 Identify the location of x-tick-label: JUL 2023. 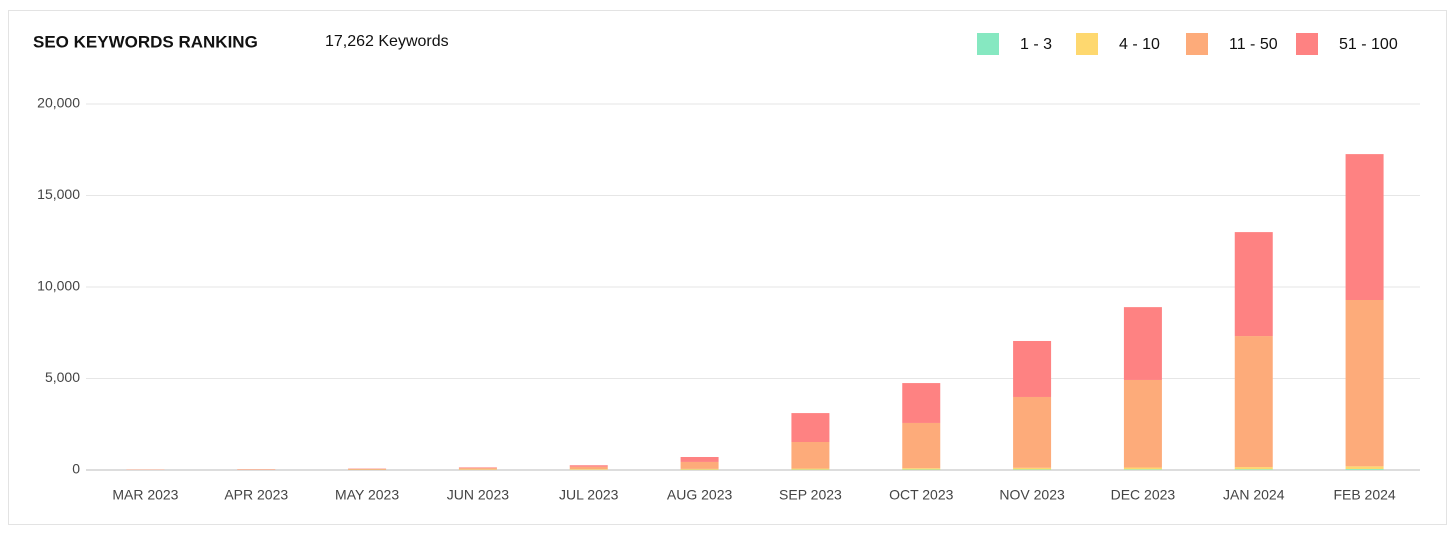
(589, 495).